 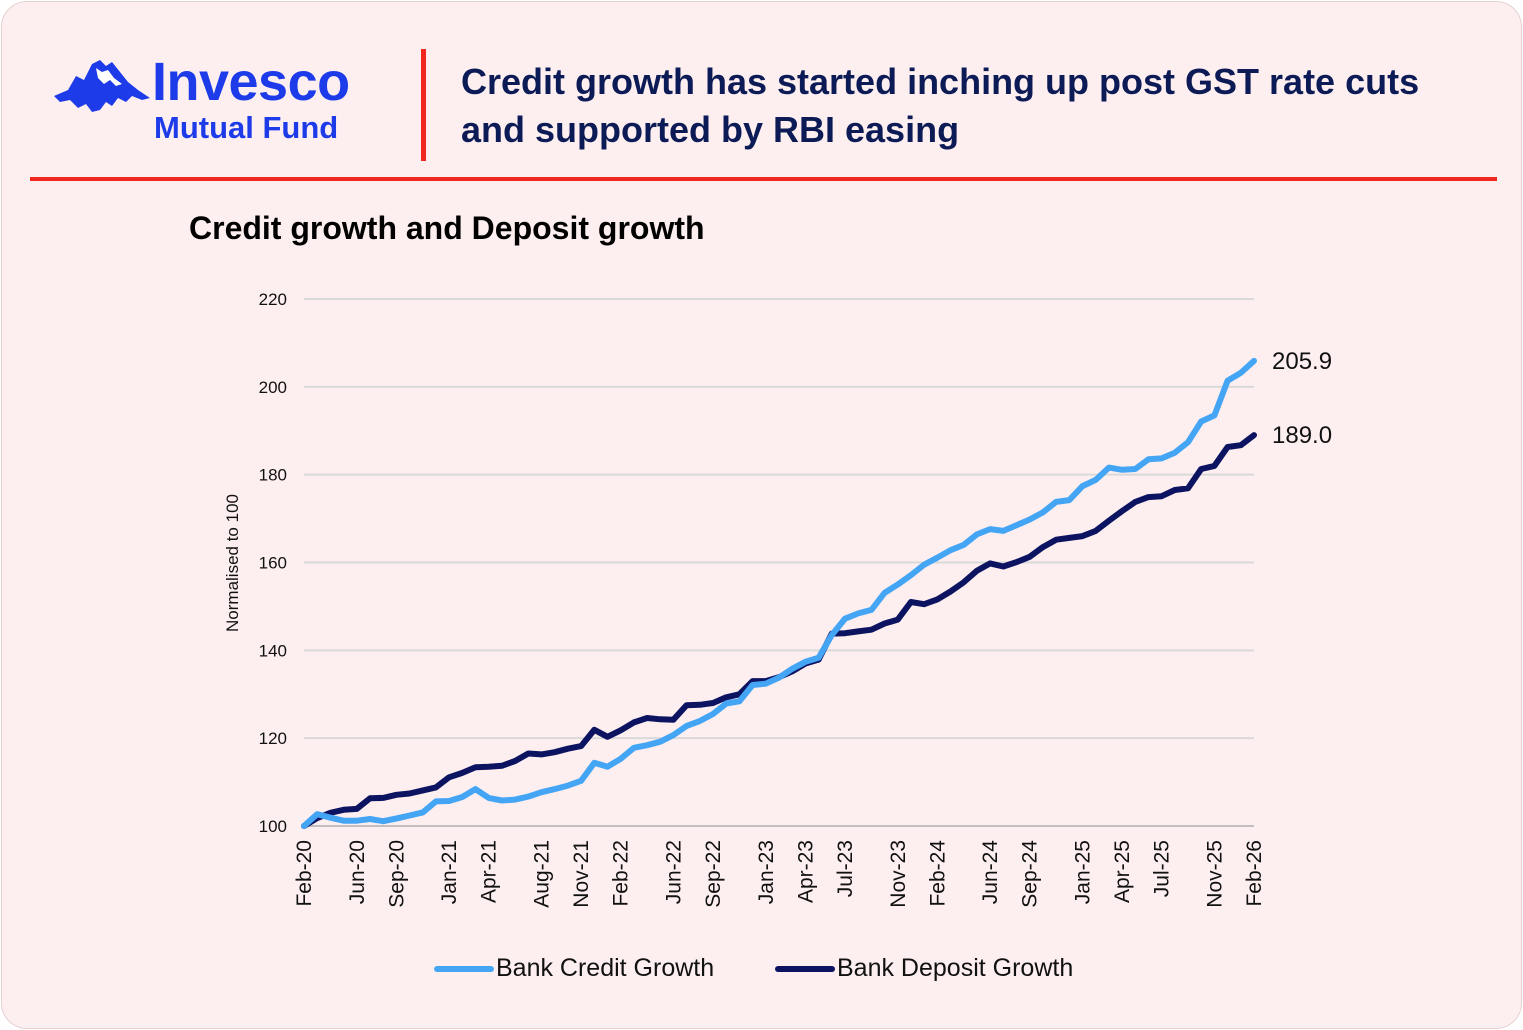 What do you see at coordinates (542, 874) in the screenshot?
I see `x-tick-label: Aug-21` at bounding box center [542, 874].